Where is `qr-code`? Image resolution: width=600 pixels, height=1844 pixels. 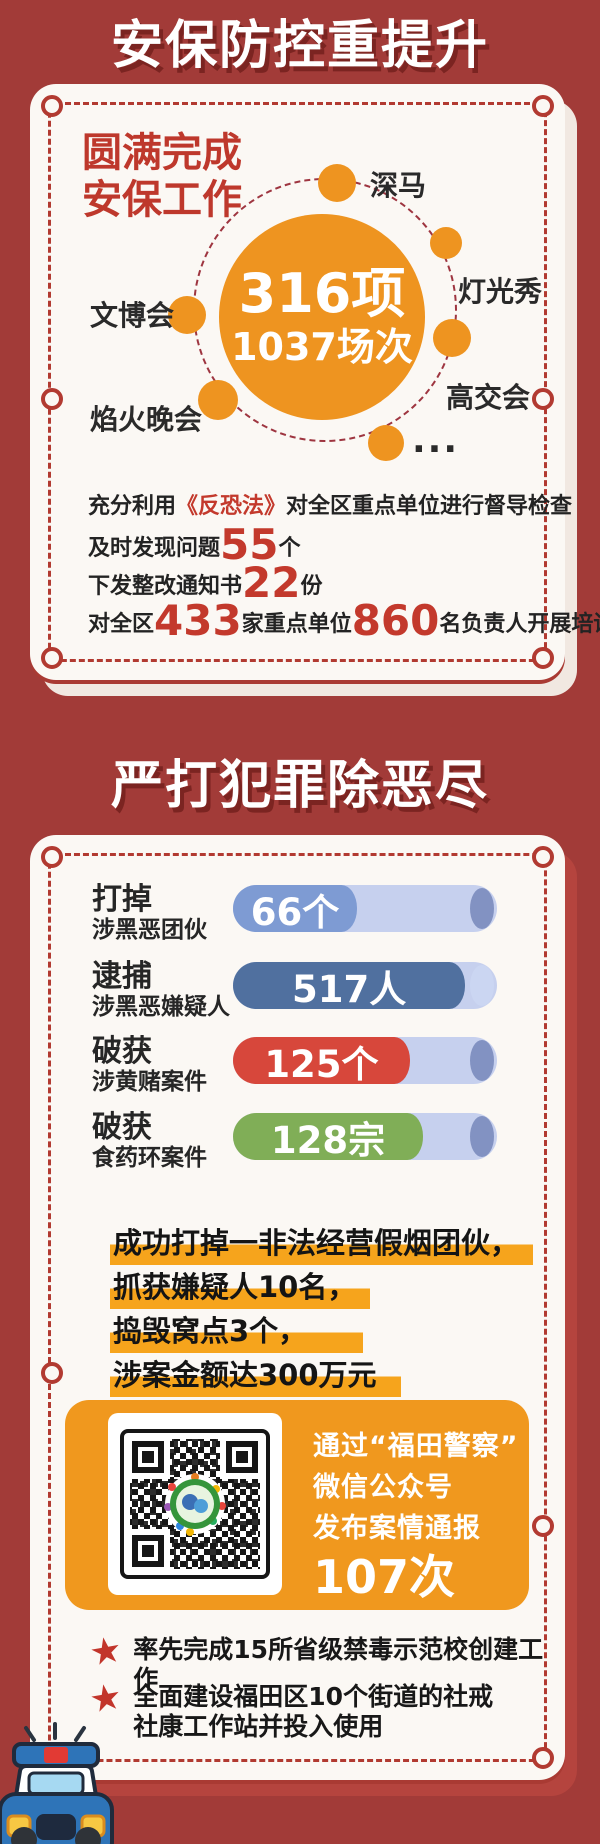 qr-code is located at coordinates (195, 1504).